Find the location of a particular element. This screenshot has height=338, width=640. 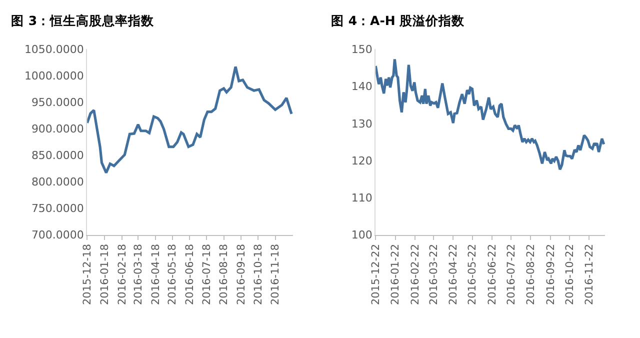

chart-title: 图 4：A-H 股溢价指数 is located at coordinates (398, 20).